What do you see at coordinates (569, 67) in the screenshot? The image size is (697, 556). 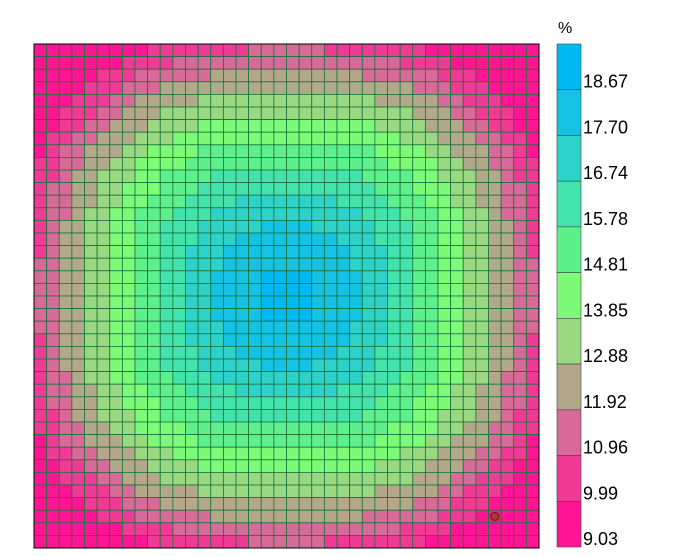 I see `colorbar-band` at bounding box center [569, 67].